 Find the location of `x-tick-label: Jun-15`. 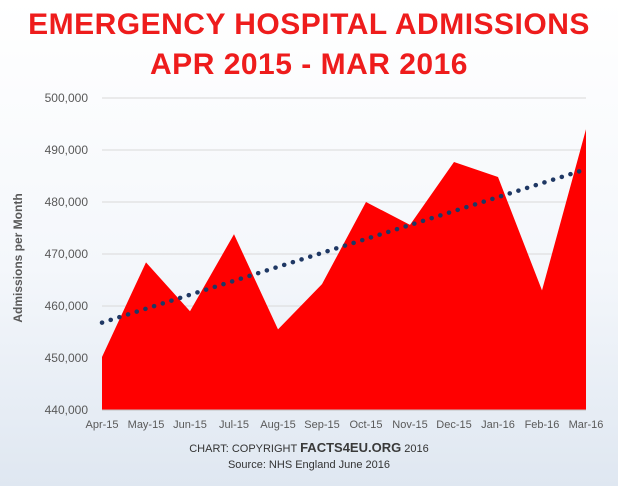

x-tick-label: Jun-15 is located at coordinates (190, 425).